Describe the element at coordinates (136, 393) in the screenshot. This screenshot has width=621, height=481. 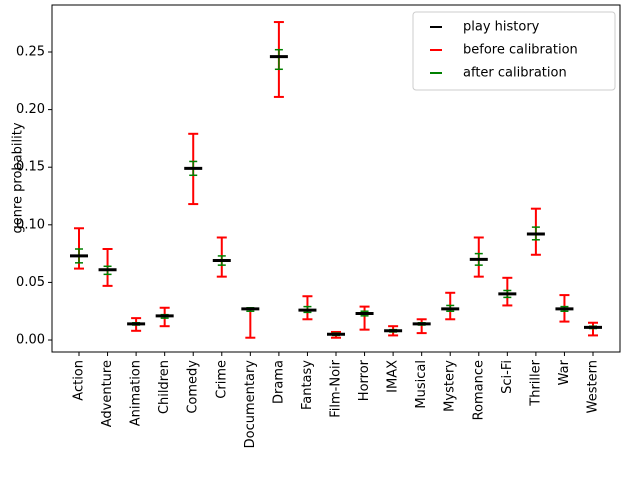
I see `x-tick-label: Animation` at that location.